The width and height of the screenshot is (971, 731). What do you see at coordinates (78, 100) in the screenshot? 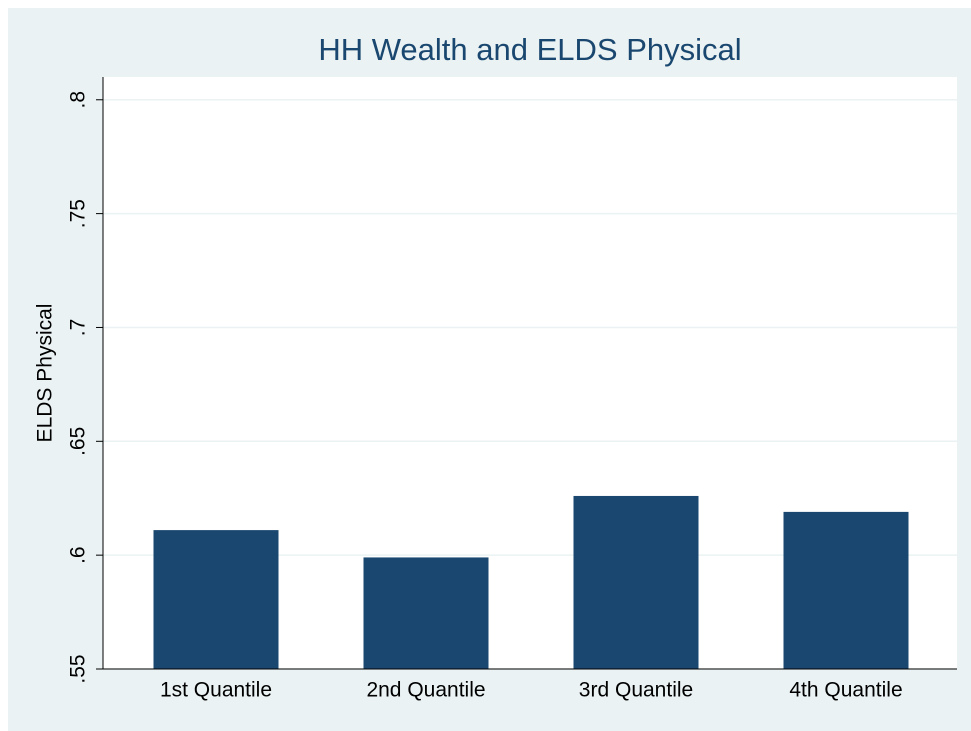
I see `y-tick-label: .8` at bounding box center [78, 100].